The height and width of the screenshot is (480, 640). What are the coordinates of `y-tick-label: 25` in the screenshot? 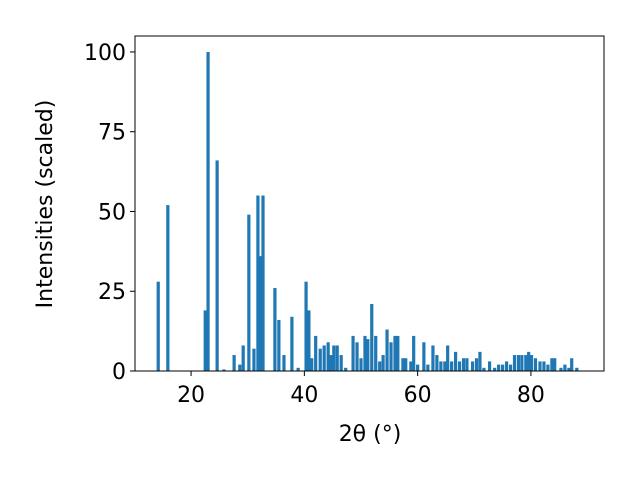 It's located at (112, 292).